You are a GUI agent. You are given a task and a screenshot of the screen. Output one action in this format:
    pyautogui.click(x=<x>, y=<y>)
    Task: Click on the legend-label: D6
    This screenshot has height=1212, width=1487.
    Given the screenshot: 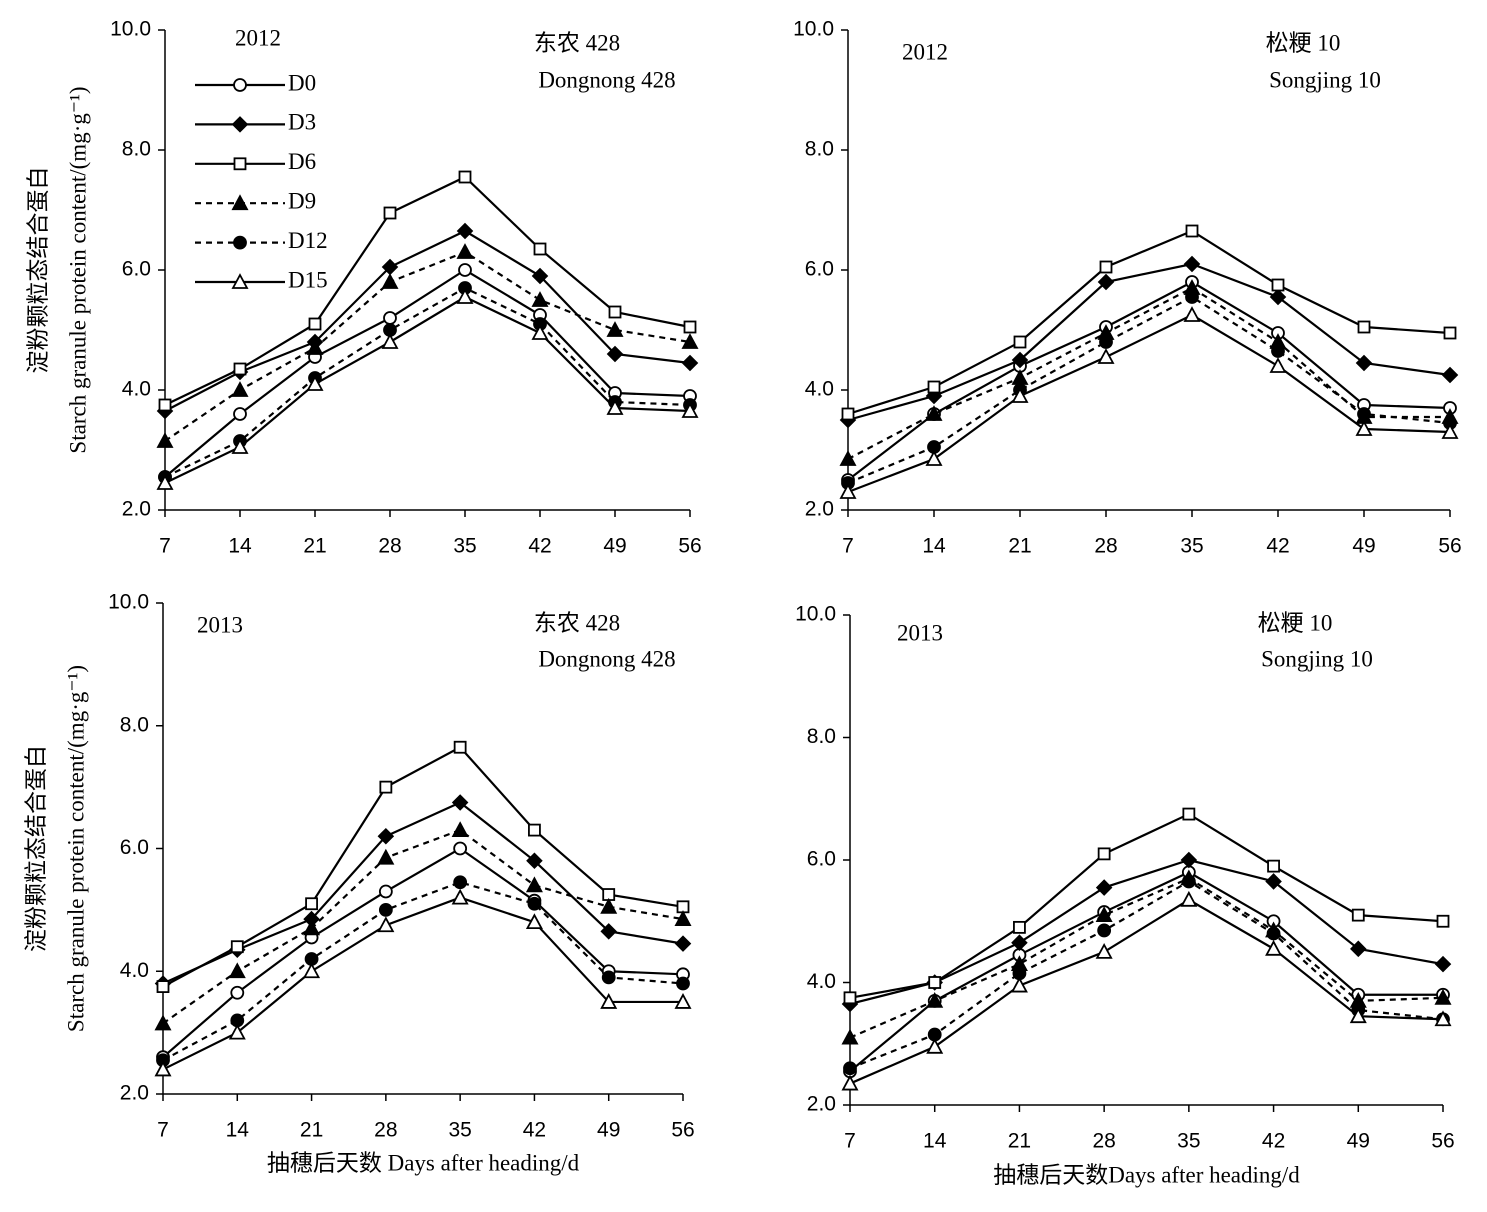 What is the action you would take?
    pyautogui.click(x=302, y=161)
    